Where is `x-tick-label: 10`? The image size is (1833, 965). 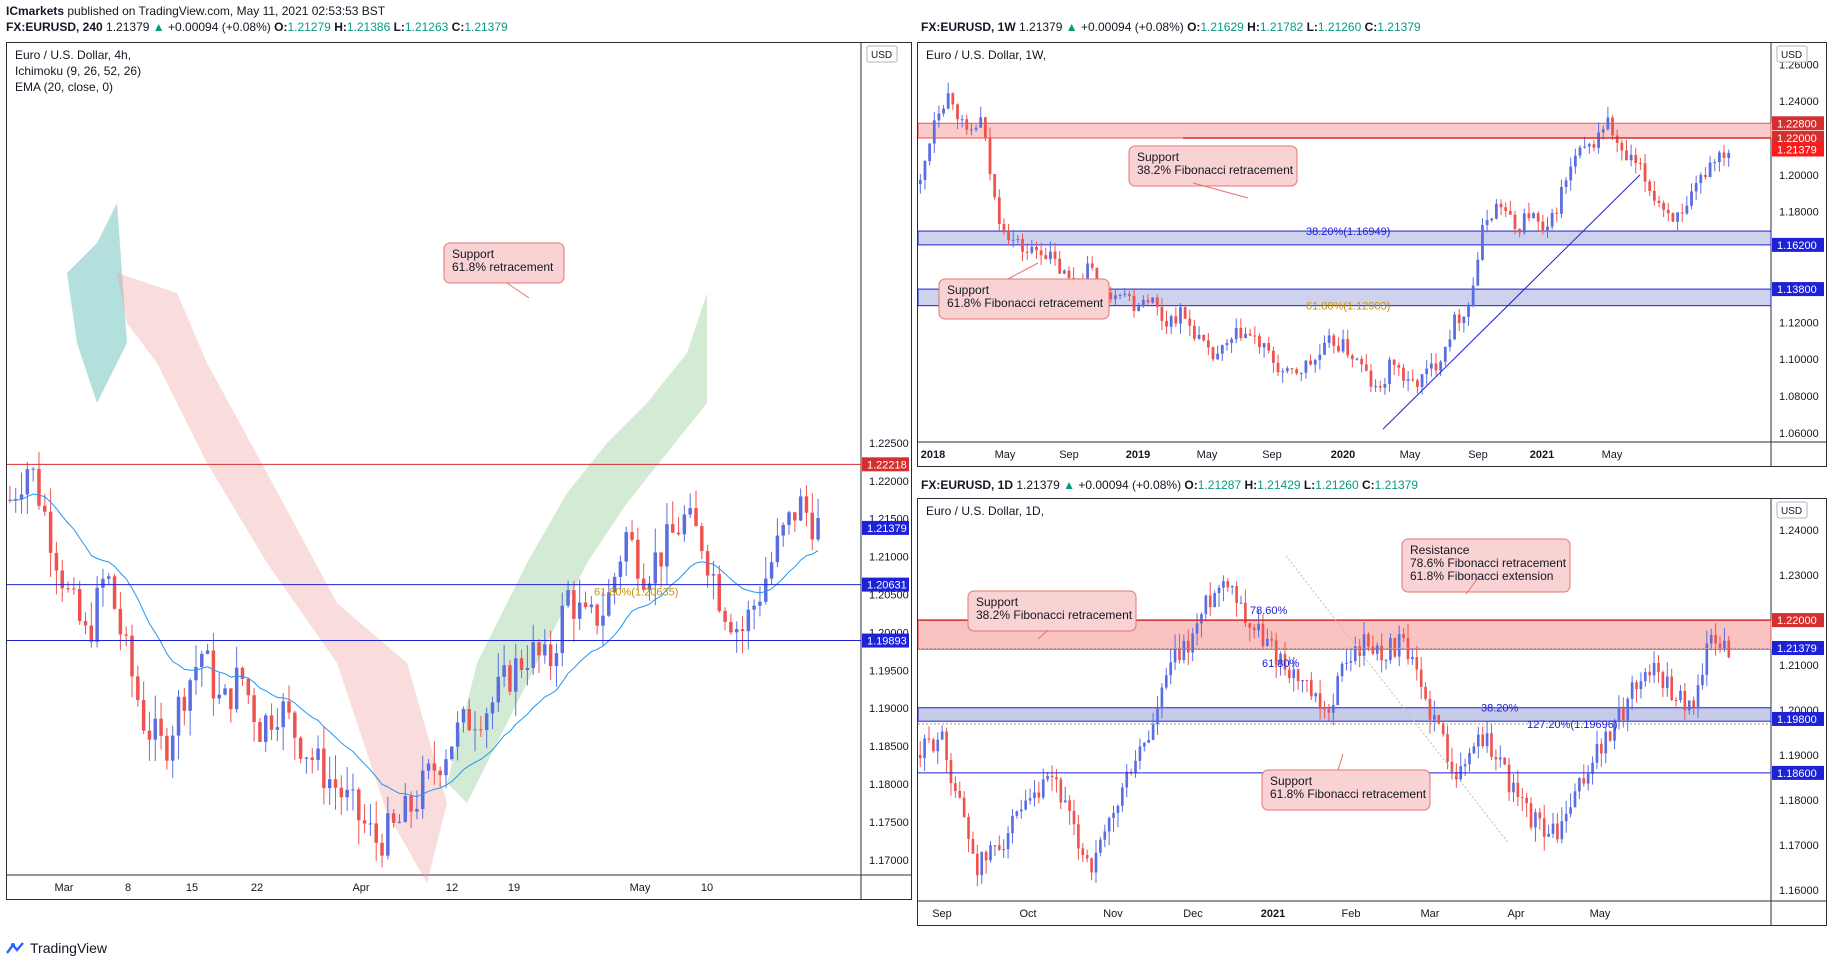 x-tick-label: 10 is located at coordinates (707, 888).